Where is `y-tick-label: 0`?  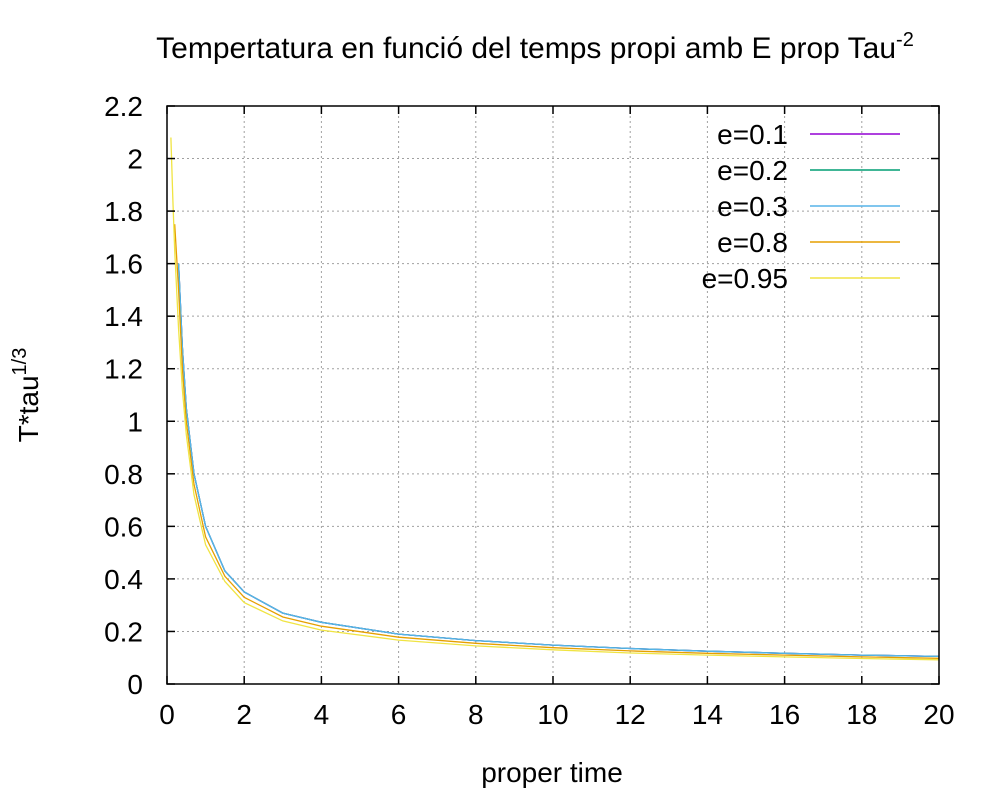 y-tick-label: 0 is located at coordinates (135, 684).